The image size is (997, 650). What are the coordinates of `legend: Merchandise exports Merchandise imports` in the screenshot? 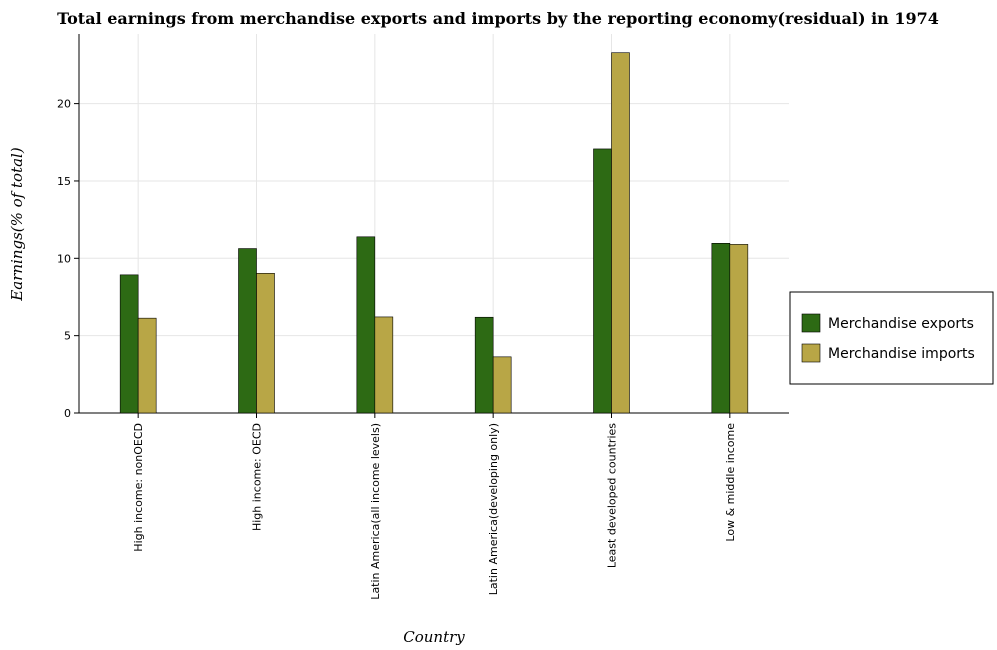 It's located at (891, 338).